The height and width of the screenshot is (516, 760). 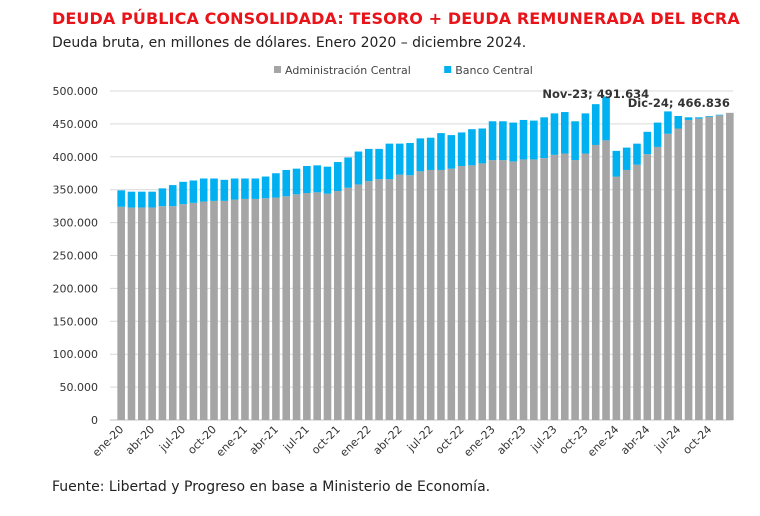 What do you see at coordinates (603, 441) in the screenshot?
I see `x-tick-label: ene-24` at bounding box center [603, 441].